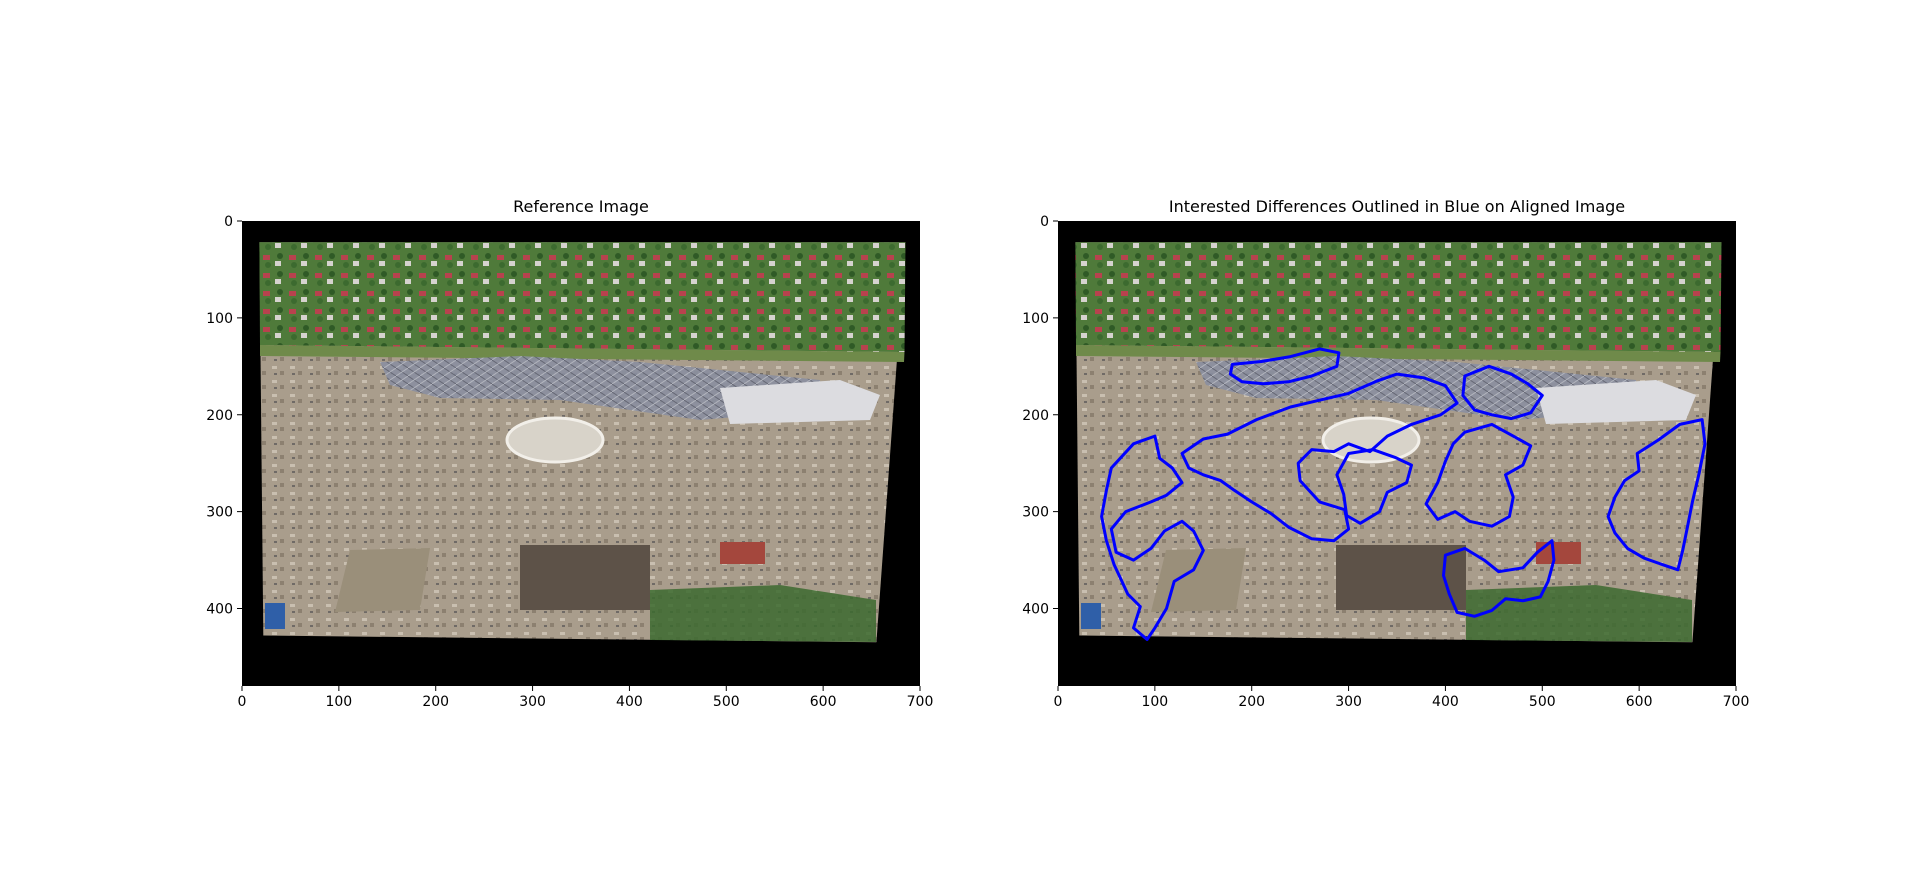 The image size is (1920, 891). Describe the element at coordinates (629, 702) in the screenshot. I see `left-x-tick-label: 400` at that location.